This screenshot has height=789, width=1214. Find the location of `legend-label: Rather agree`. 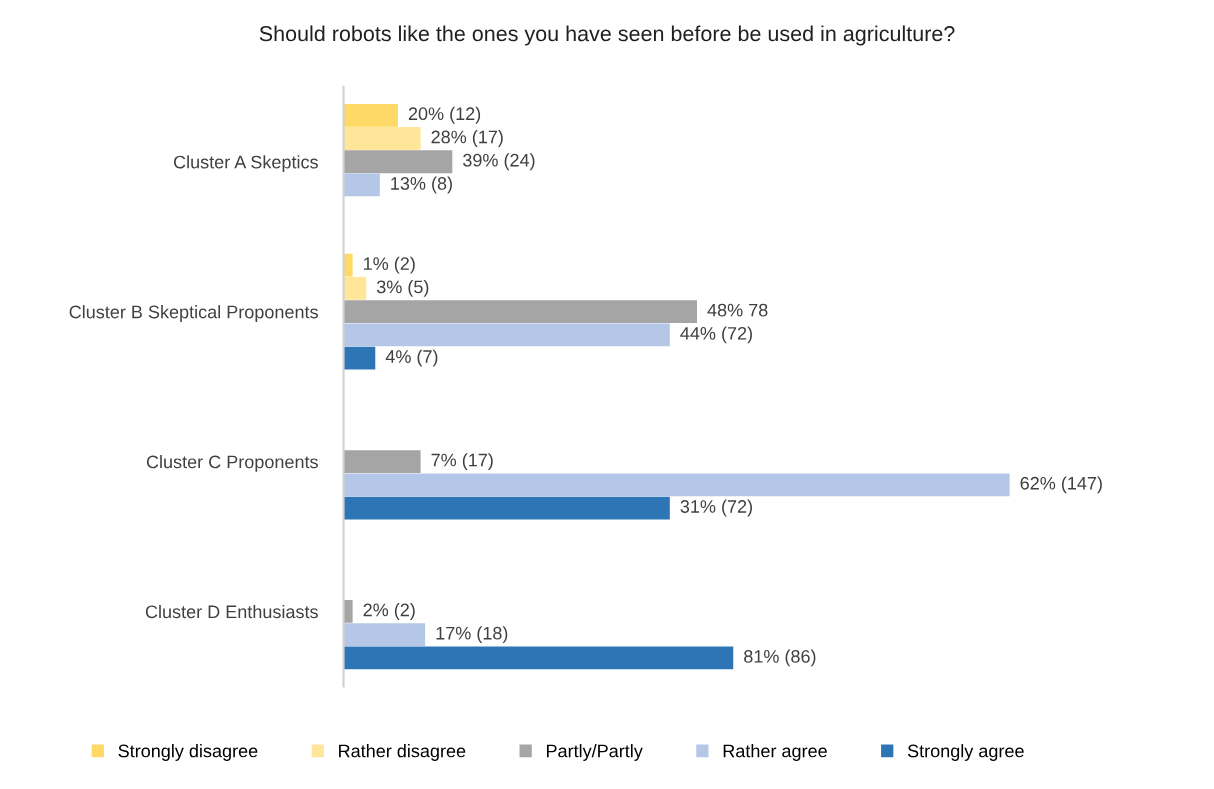

legend-label: Rather agree is located at coordinates (775, 752).